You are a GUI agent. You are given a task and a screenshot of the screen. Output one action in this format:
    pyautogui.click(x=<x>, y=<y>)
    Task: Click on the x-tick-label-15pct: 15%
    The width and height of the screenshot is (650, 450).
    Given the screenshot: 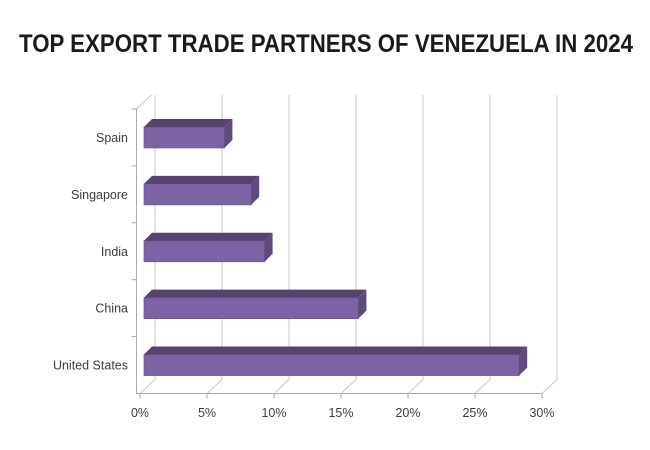 What is the action you would take?
    pyautogui.click(x=340, y=413)
    